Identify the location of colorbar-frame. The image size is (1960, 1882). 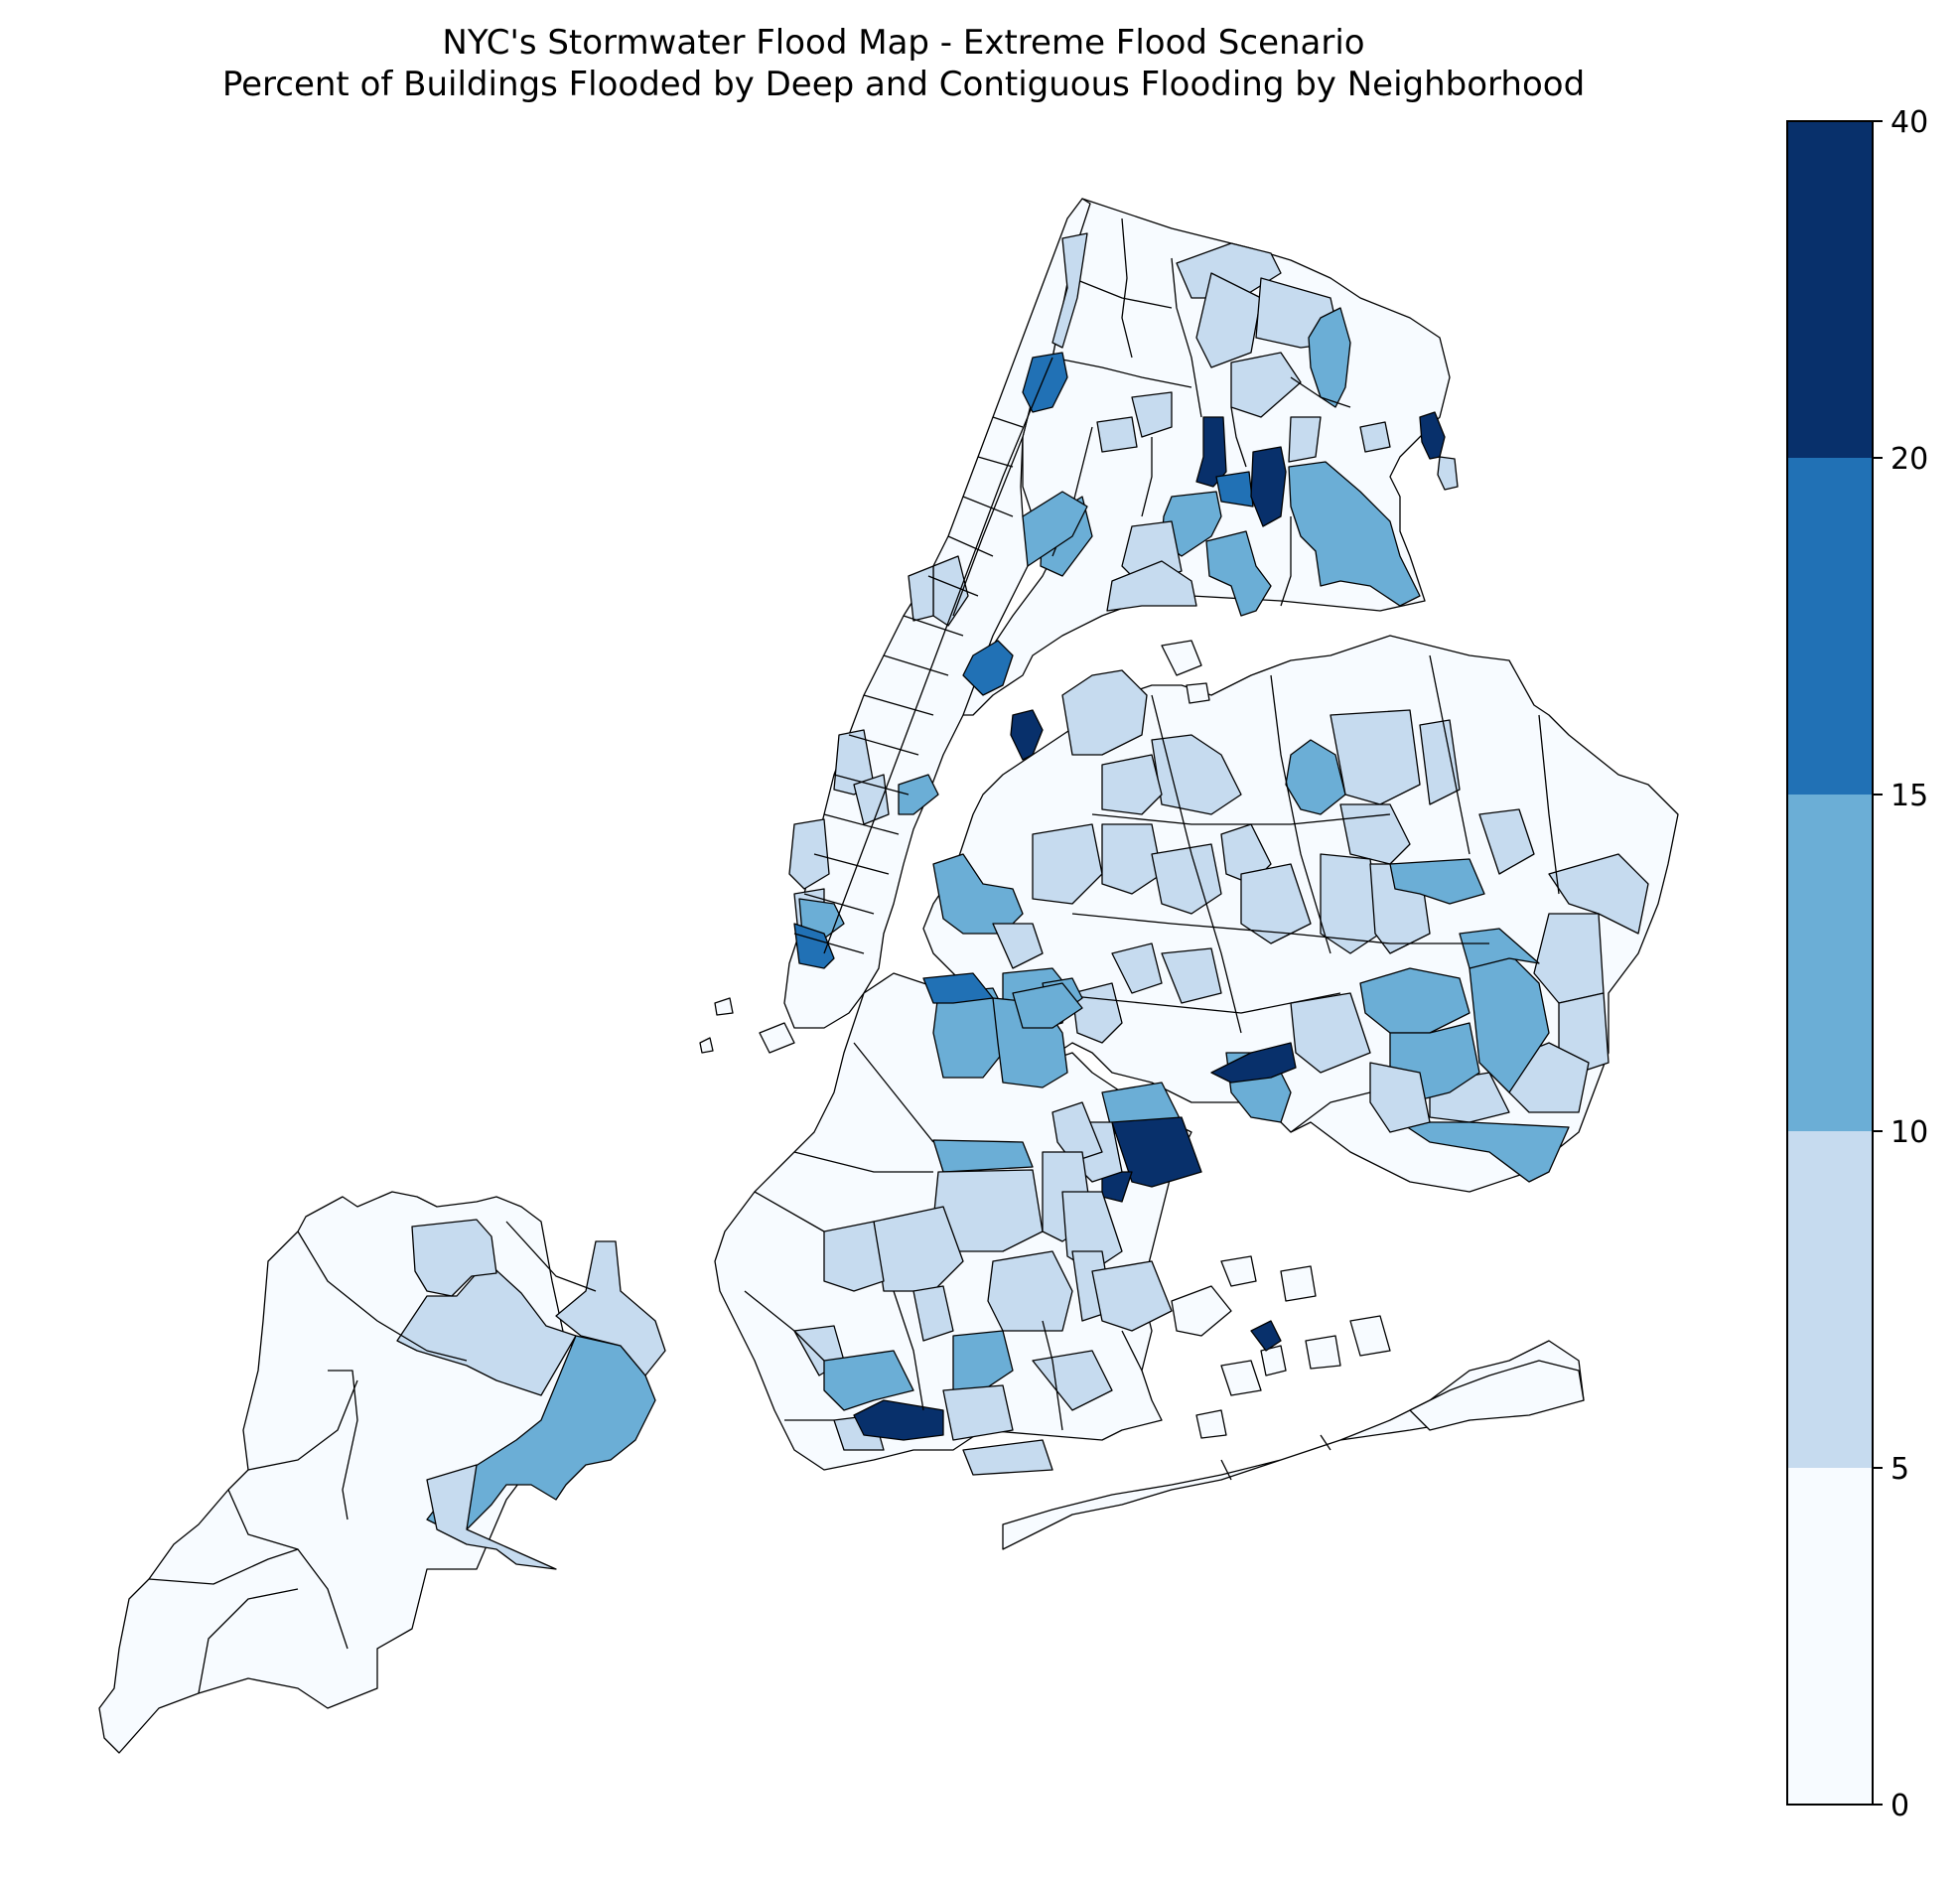
(1830, 963).